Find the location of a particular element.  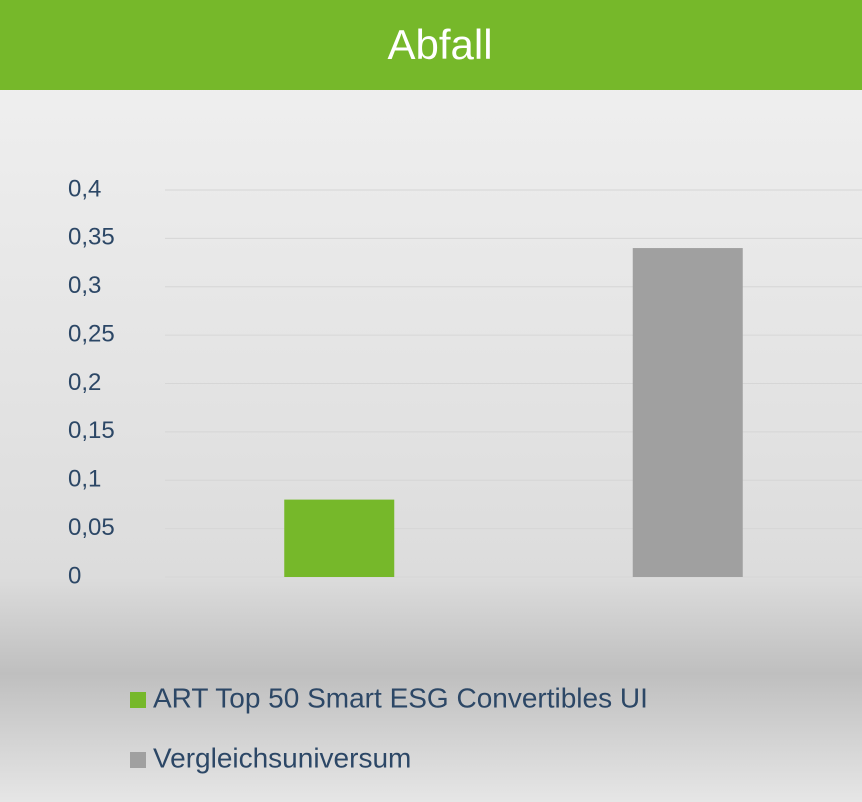

y-tick-label: 0 is located at coordinates (74, 575).